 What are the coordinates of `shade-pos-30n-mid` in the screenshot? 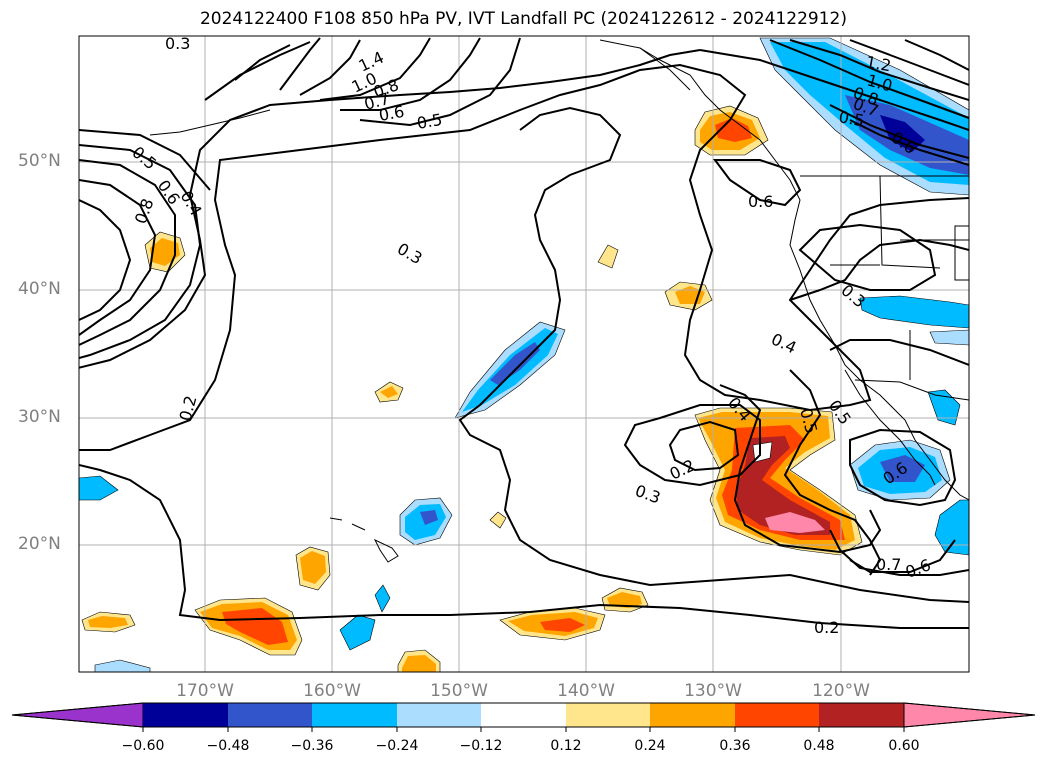 It's located at (389, 392).